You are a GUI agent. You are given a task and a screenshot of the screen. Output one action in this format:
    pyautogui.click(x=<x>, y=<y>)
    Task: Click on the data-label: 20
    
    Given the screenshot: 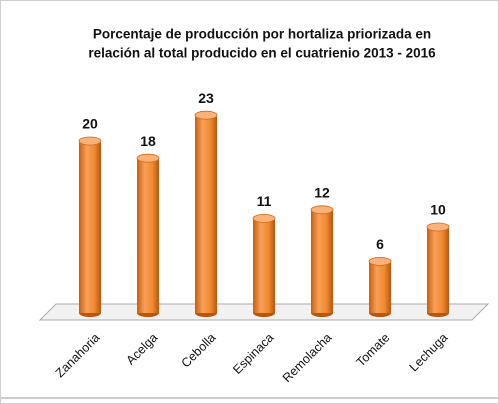 What is the action you would take?
    pyautogui.click(x=90, y=124)
    